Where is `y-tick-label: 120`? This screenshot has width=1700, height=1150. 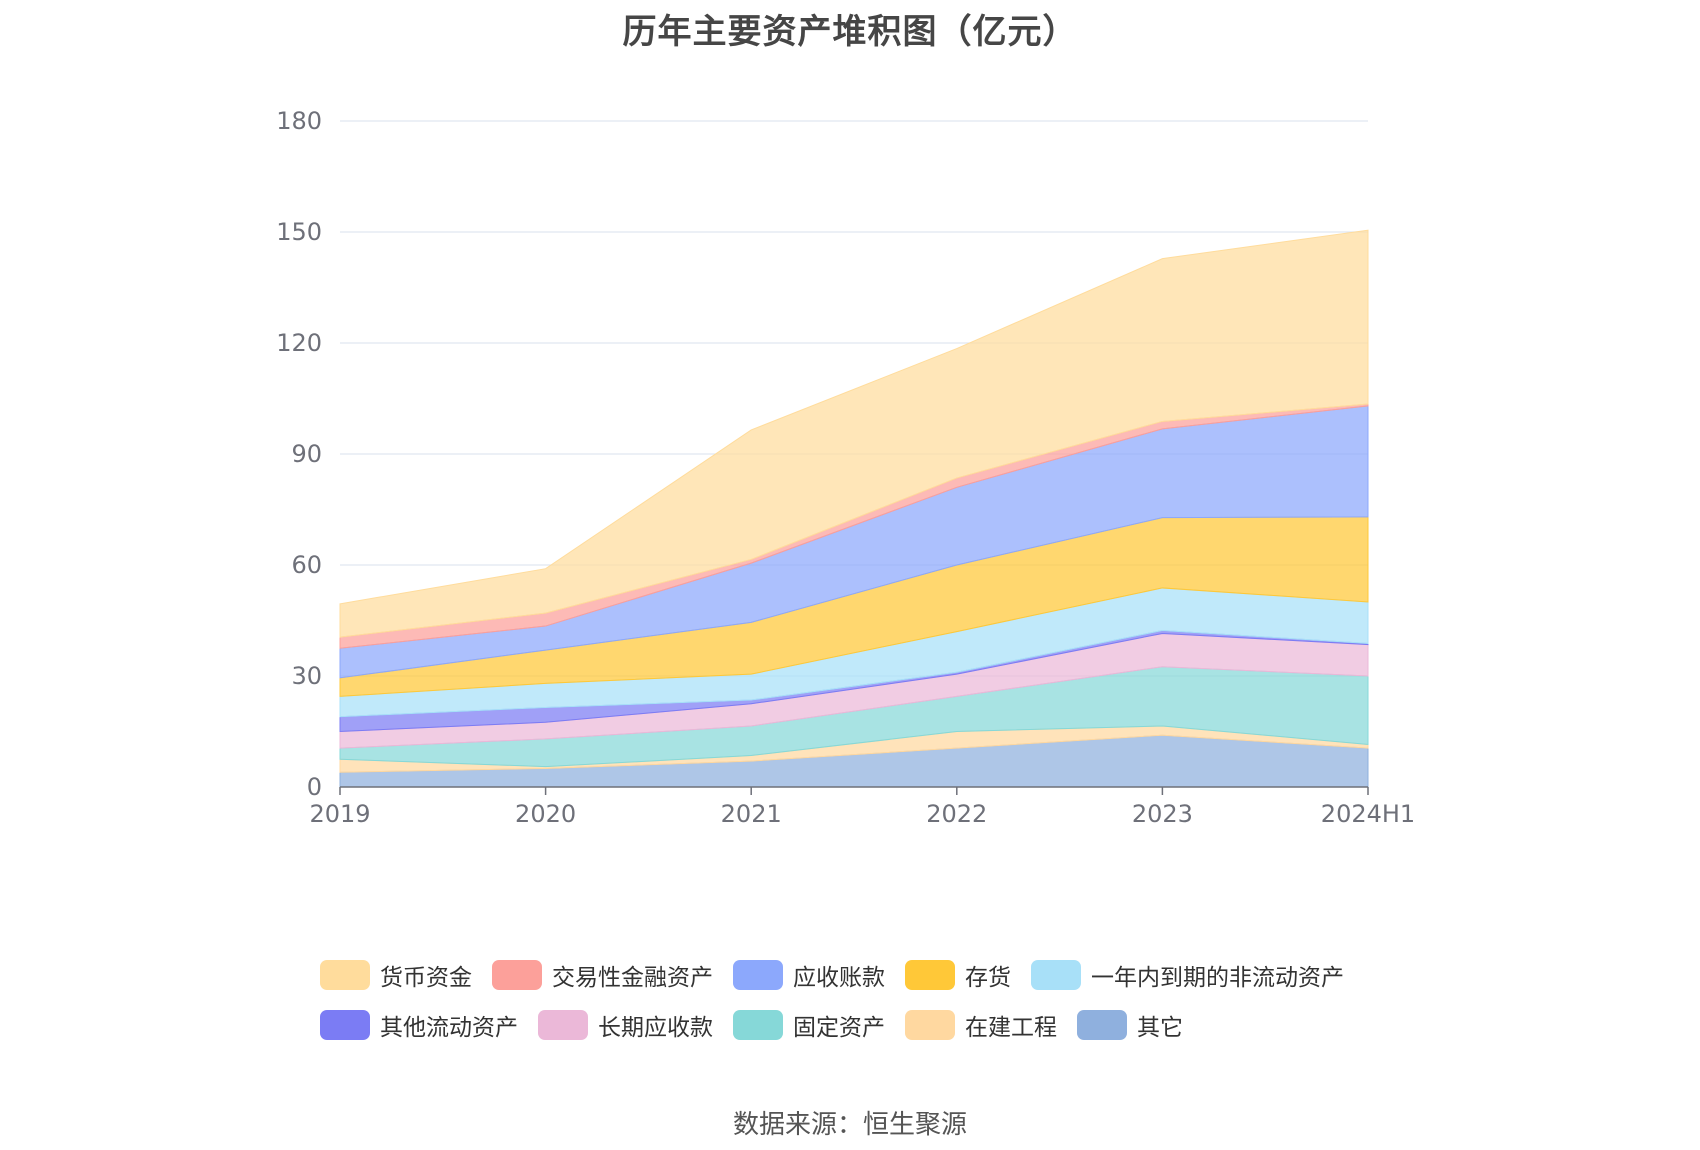
y-tick-label: 120 is located at coordinates (299, 343).